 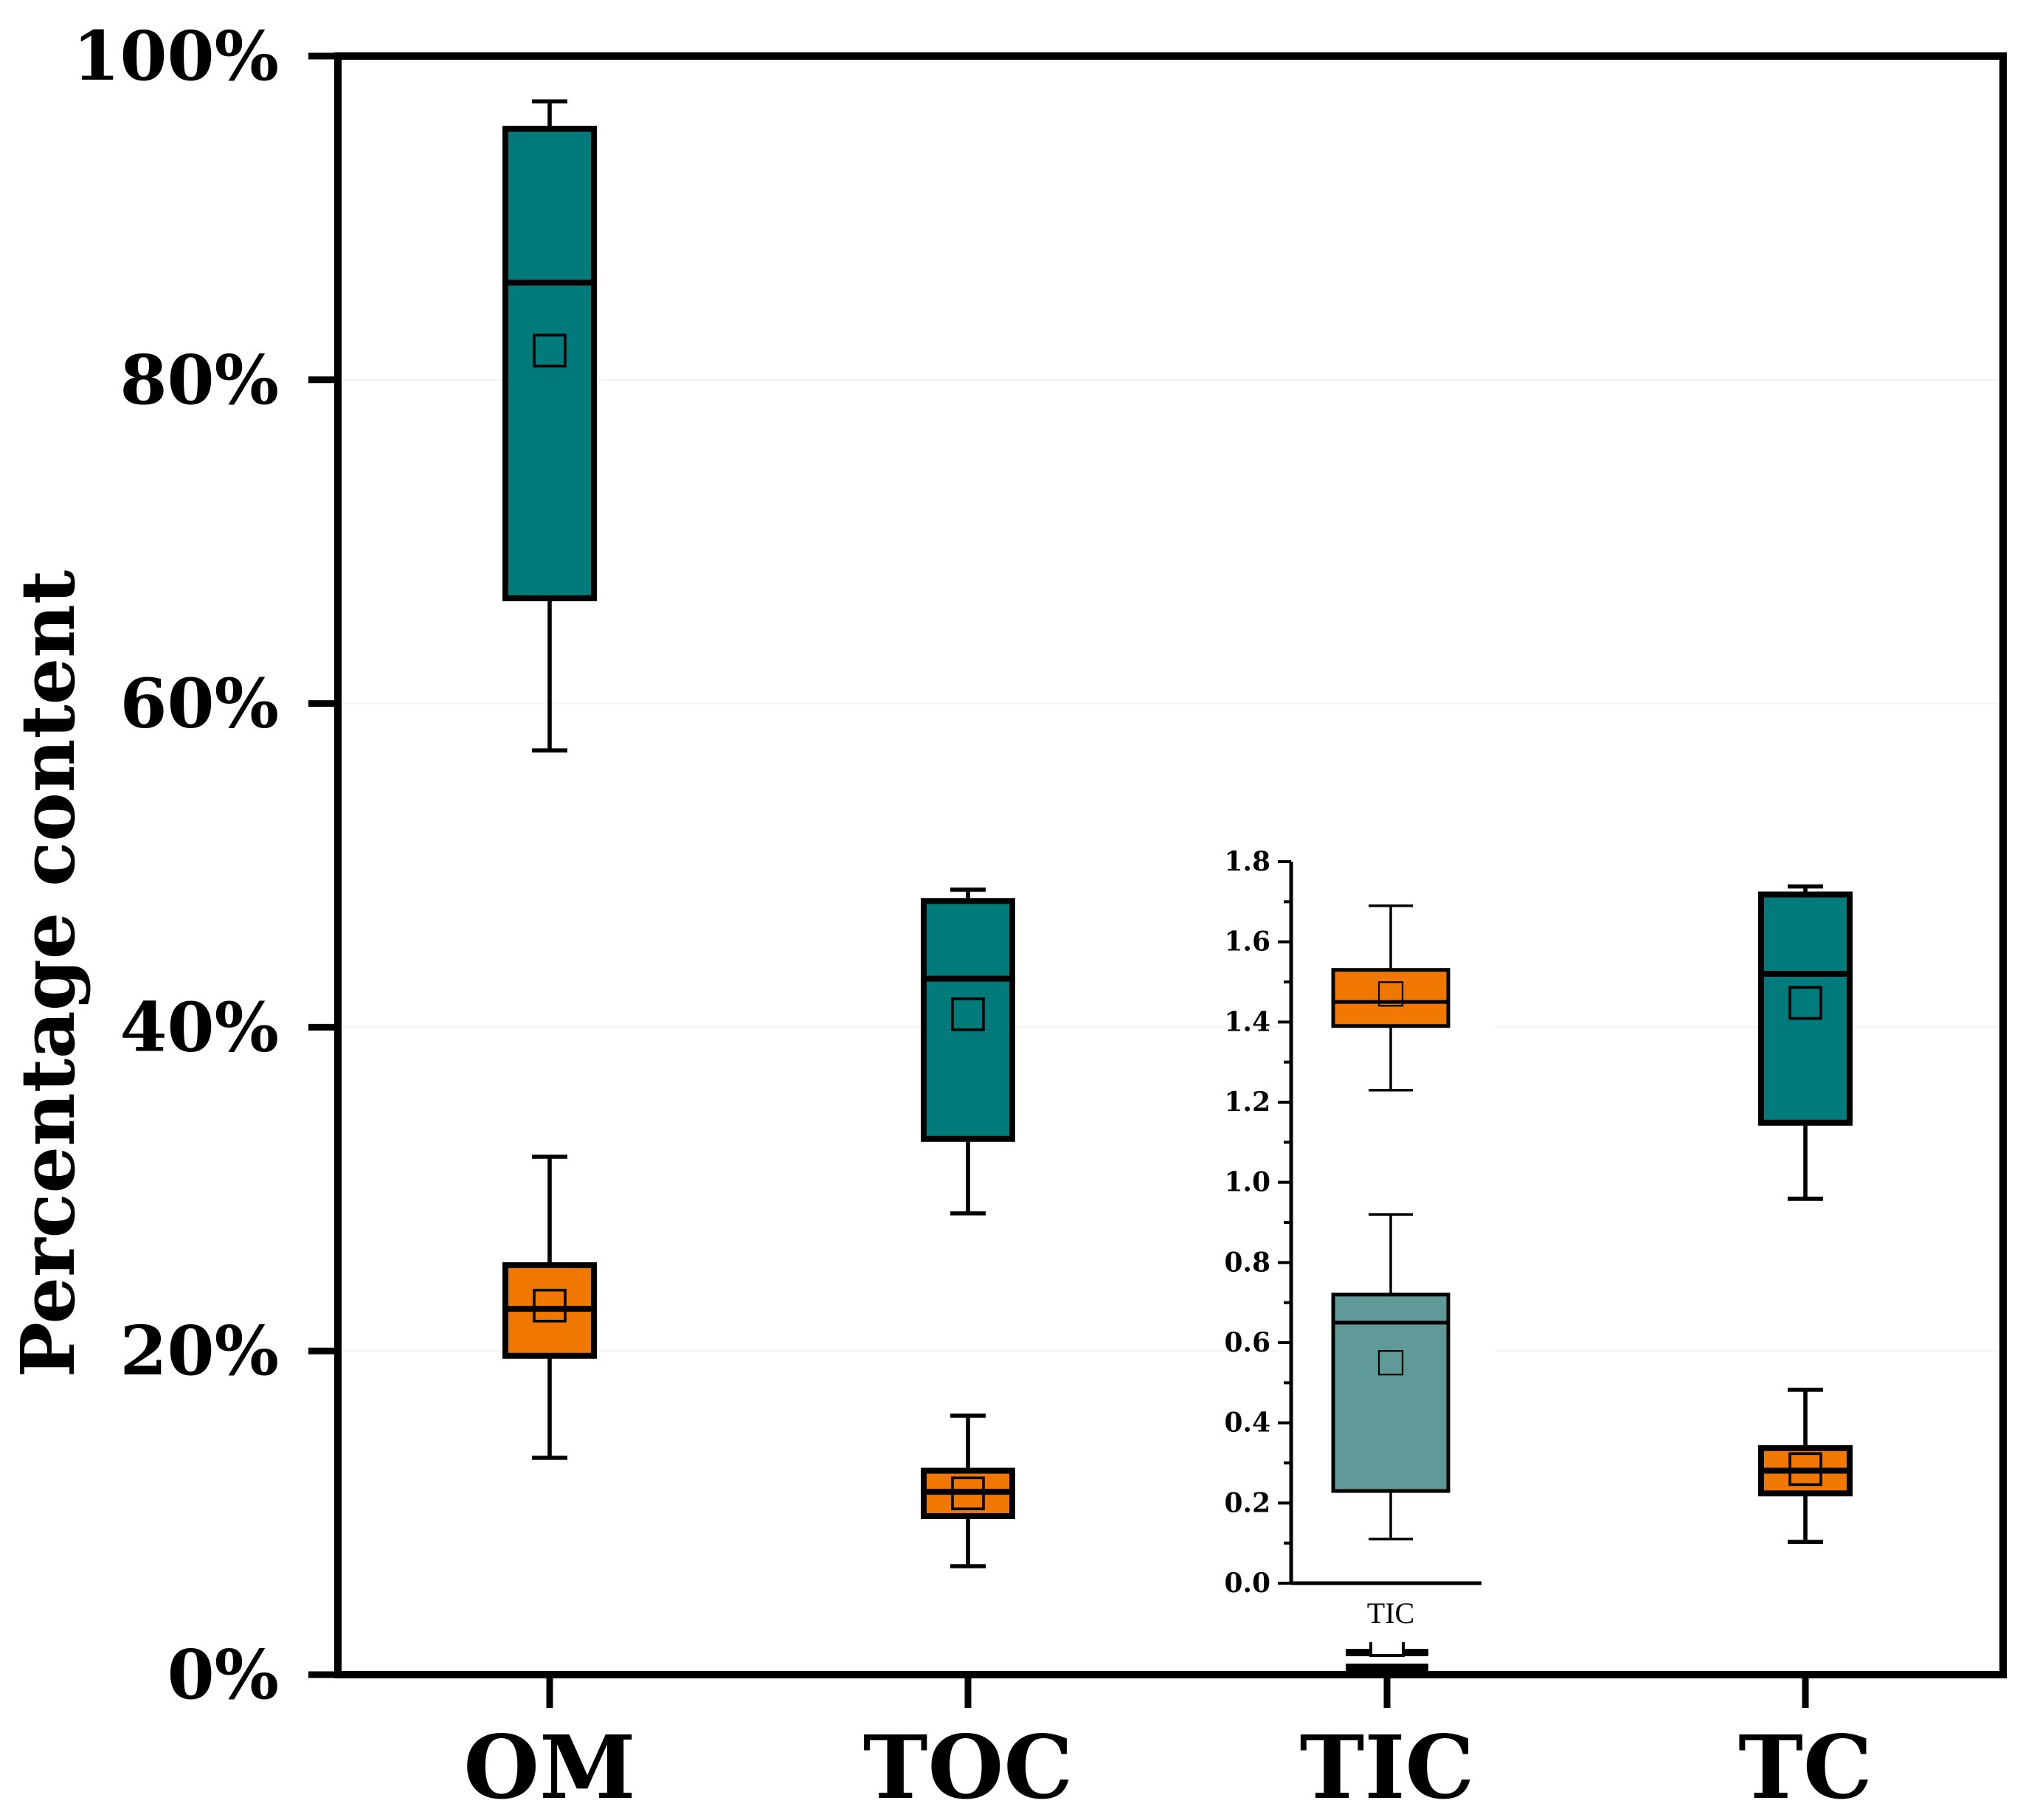 What do you see at coordinates (1388, 1767) in the screenshot?
I see `x-tick-label: TIC` at bounding box center [1388, 1767].